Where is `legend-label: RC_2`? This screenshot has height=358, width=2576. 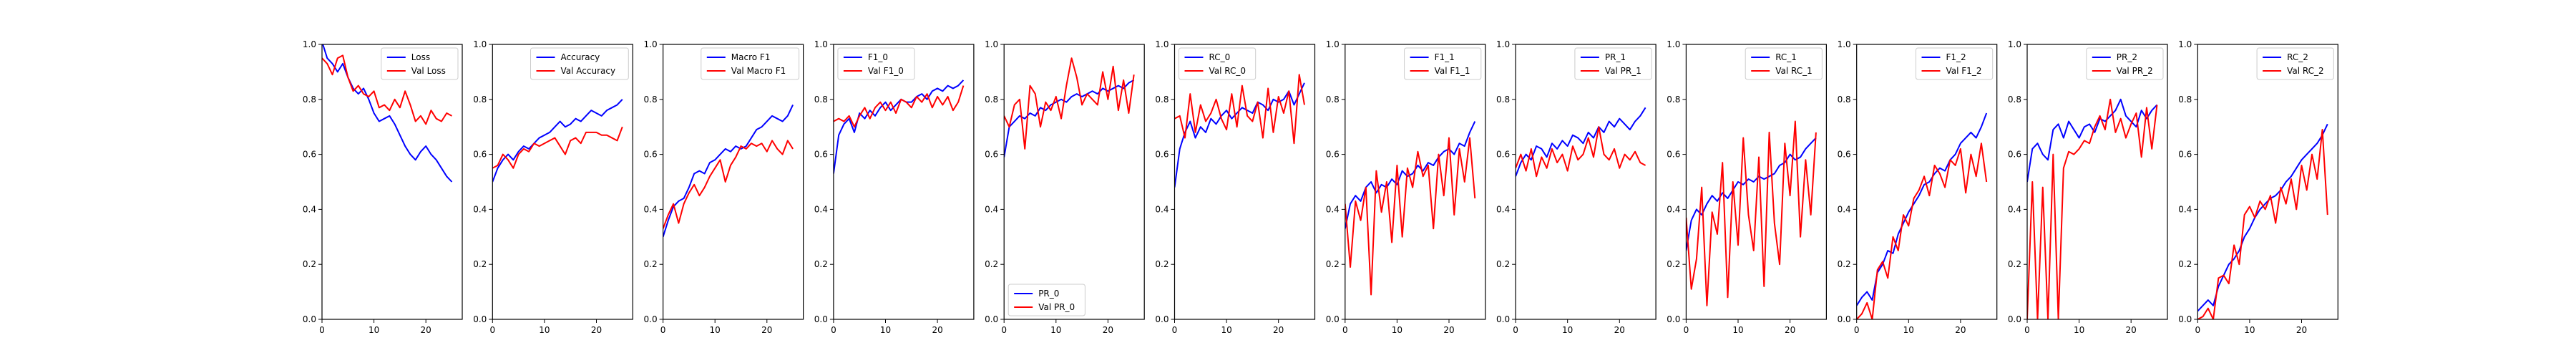
legend-label: RC_2 is located at coordinates (2297, 57).